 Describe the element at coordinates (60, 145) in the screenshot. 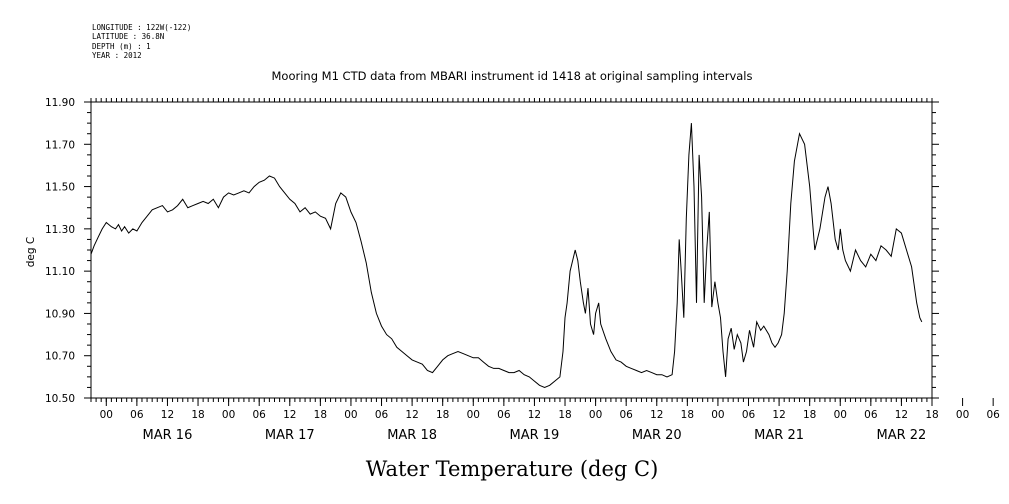

I see `y-tick-label: 11.70` at that location.